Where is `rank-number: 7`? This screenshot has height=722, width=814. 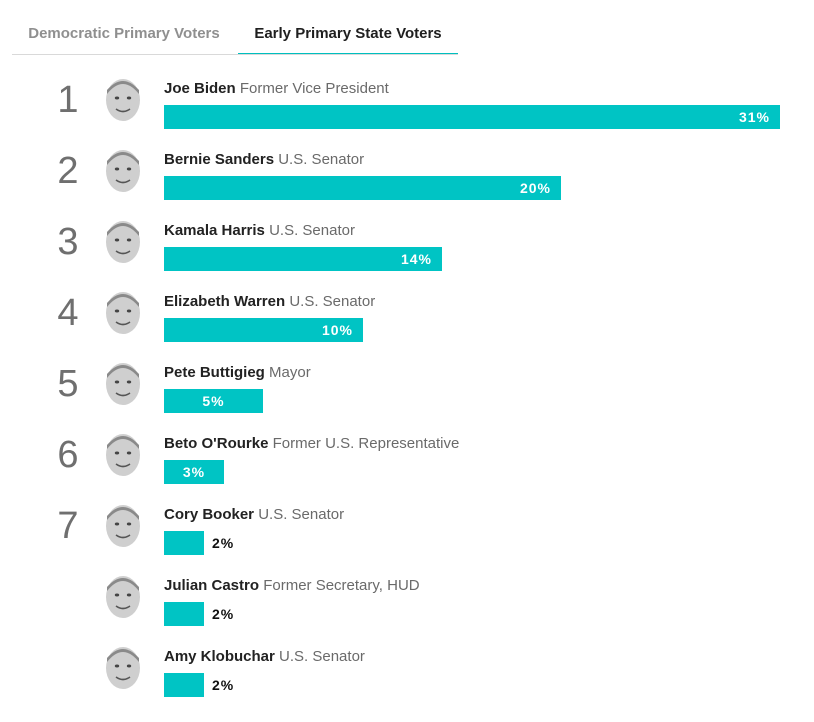 rank-number: 7 is located at coordinates (68, 526).